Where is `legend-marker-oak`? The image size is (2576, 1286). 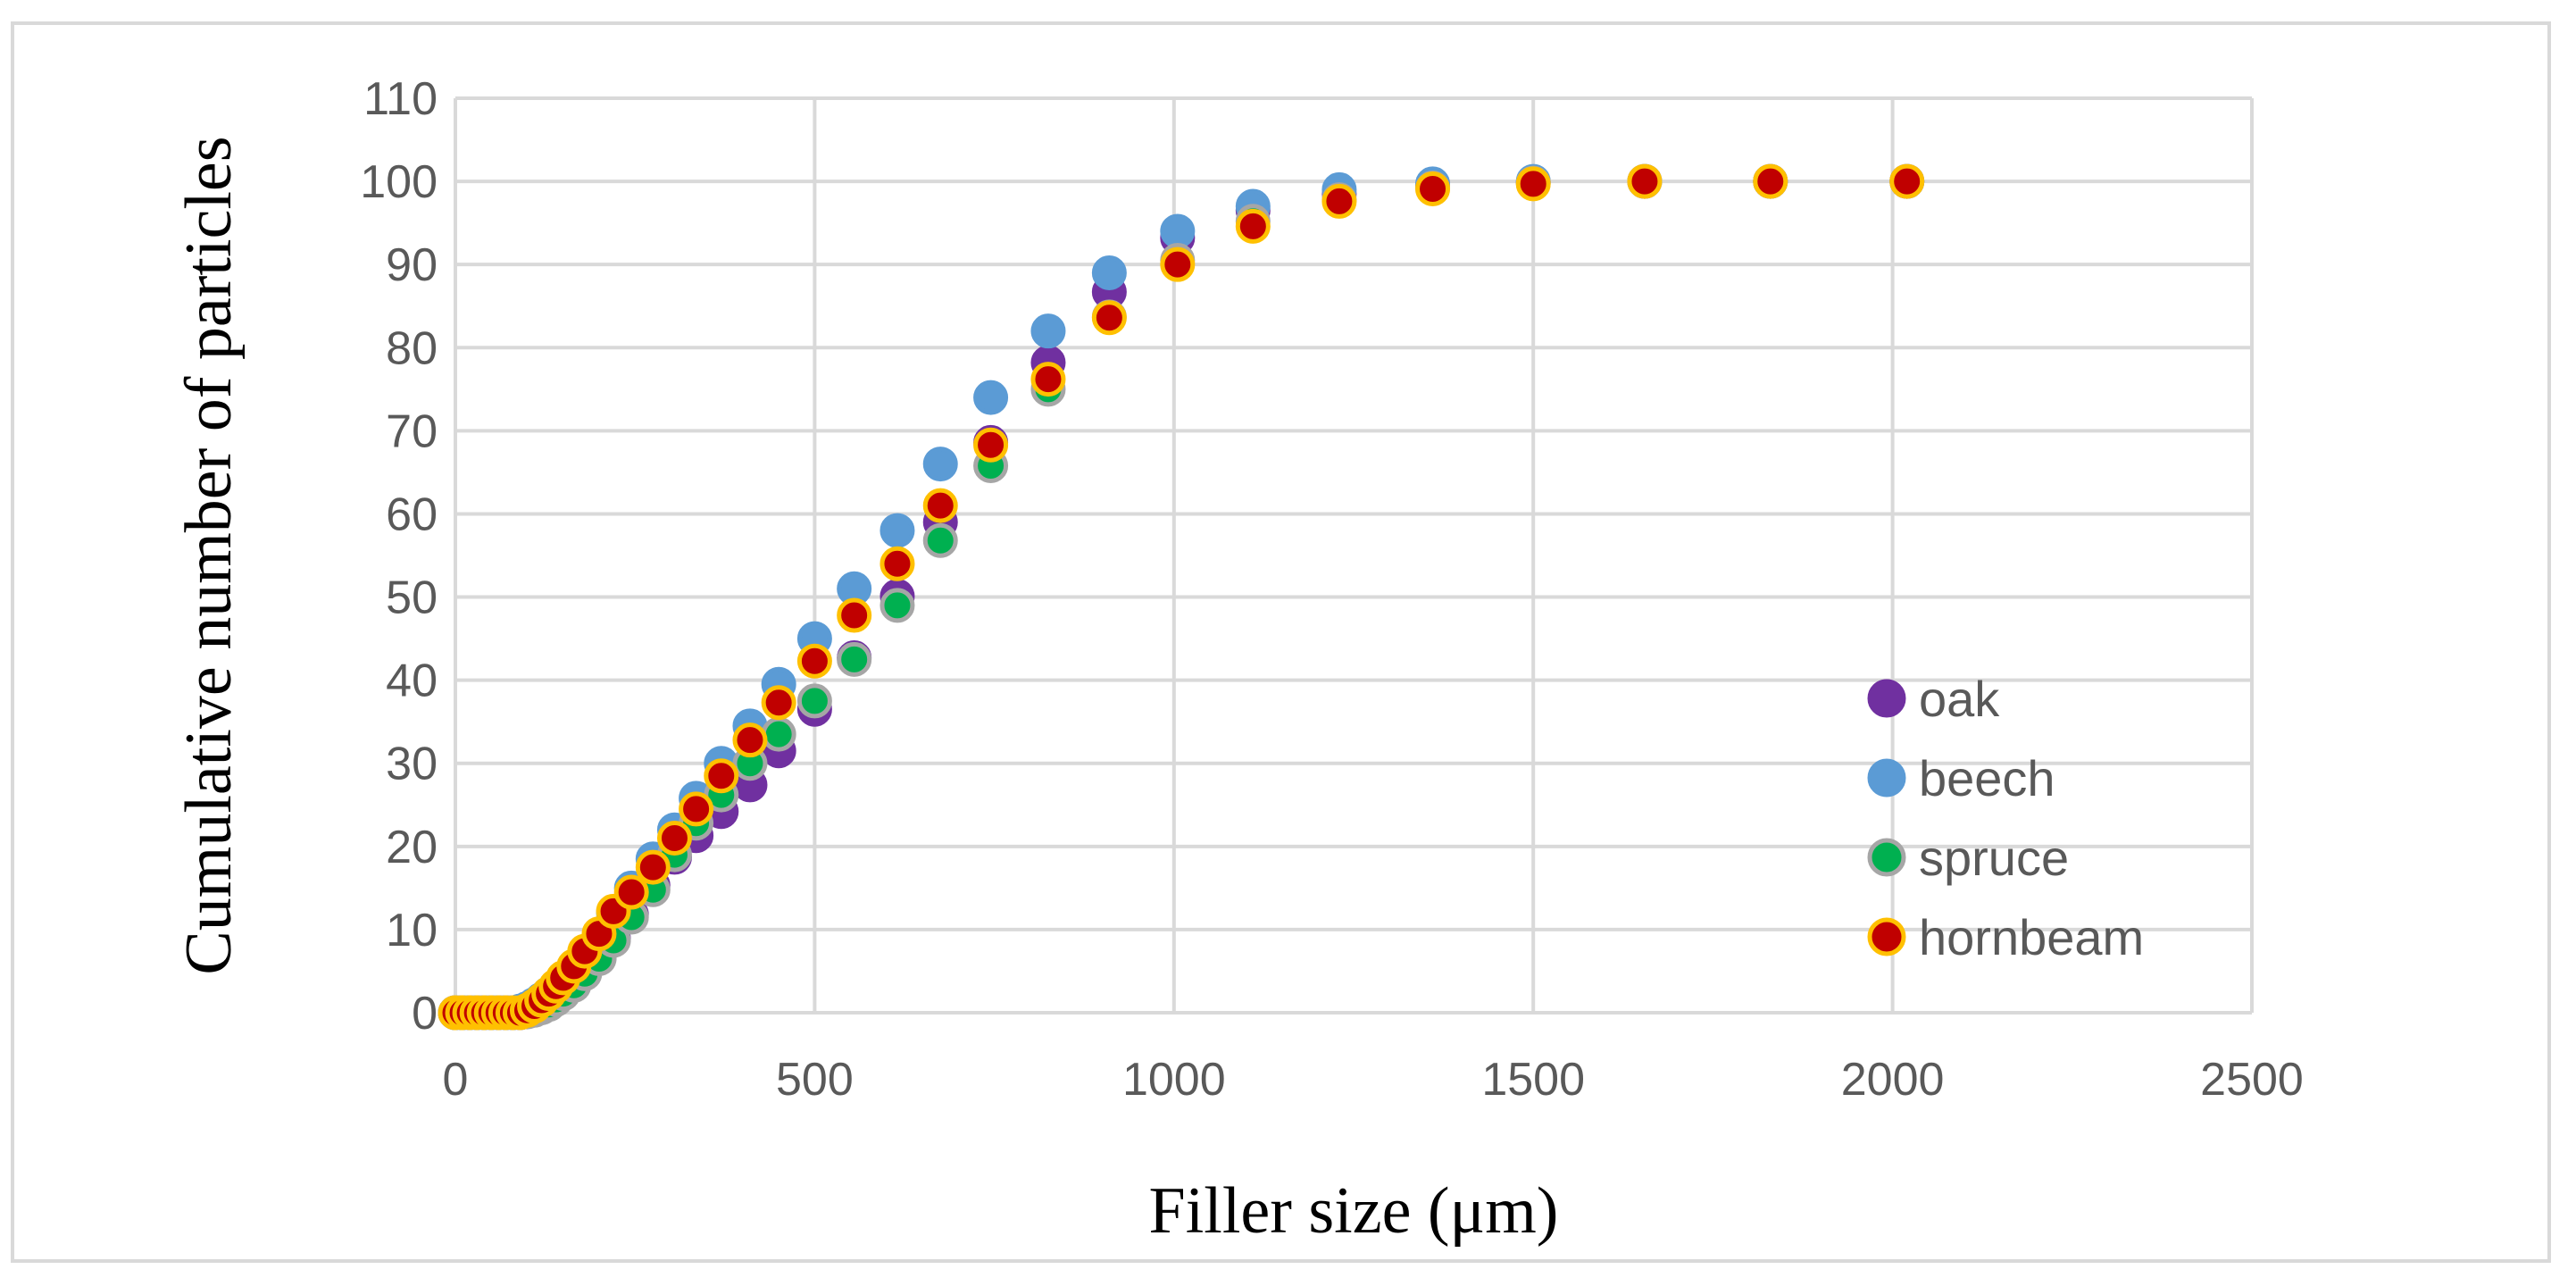 legend-marker-oak is located at coordinates (1886, 699).